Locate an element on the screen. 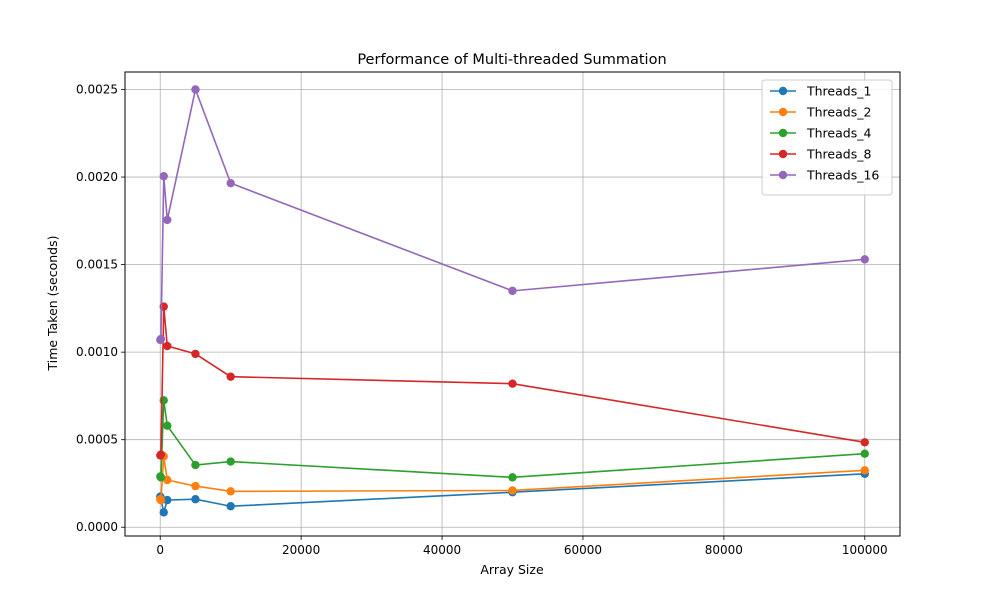 The image size is (1000, 600). legend-label: Threads_4 is located at coordinates (838, 133).